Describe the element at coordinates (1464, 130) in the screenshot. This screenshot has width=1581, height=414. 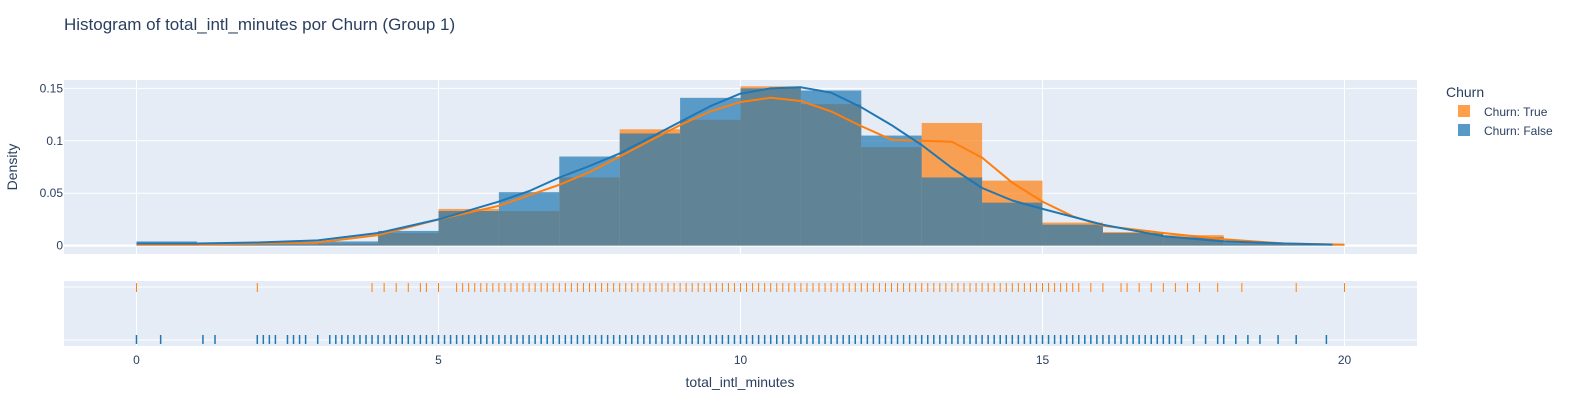
I see `legend-swatch-churn-false` at that location.